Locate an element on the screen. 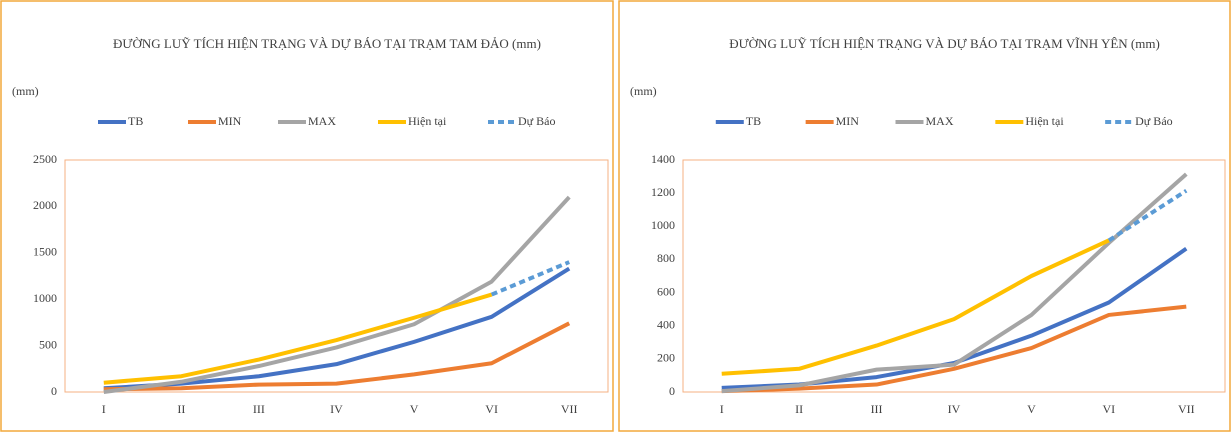 The height and width of the screenshot is (432, 1231). y-tick-label: 500 is located at coordinates (48, 344).